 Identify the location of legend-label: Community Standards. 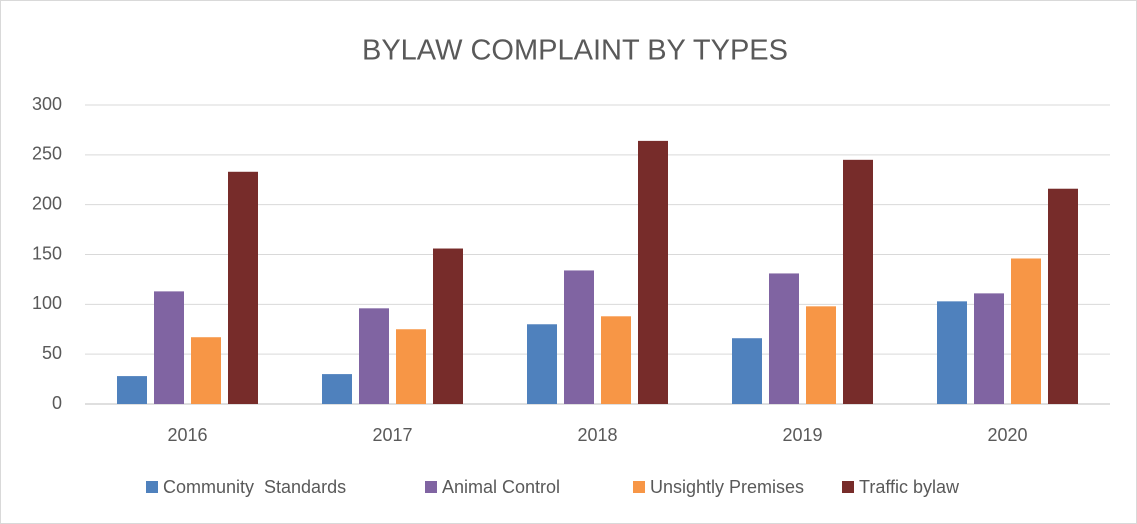
(254, 487).